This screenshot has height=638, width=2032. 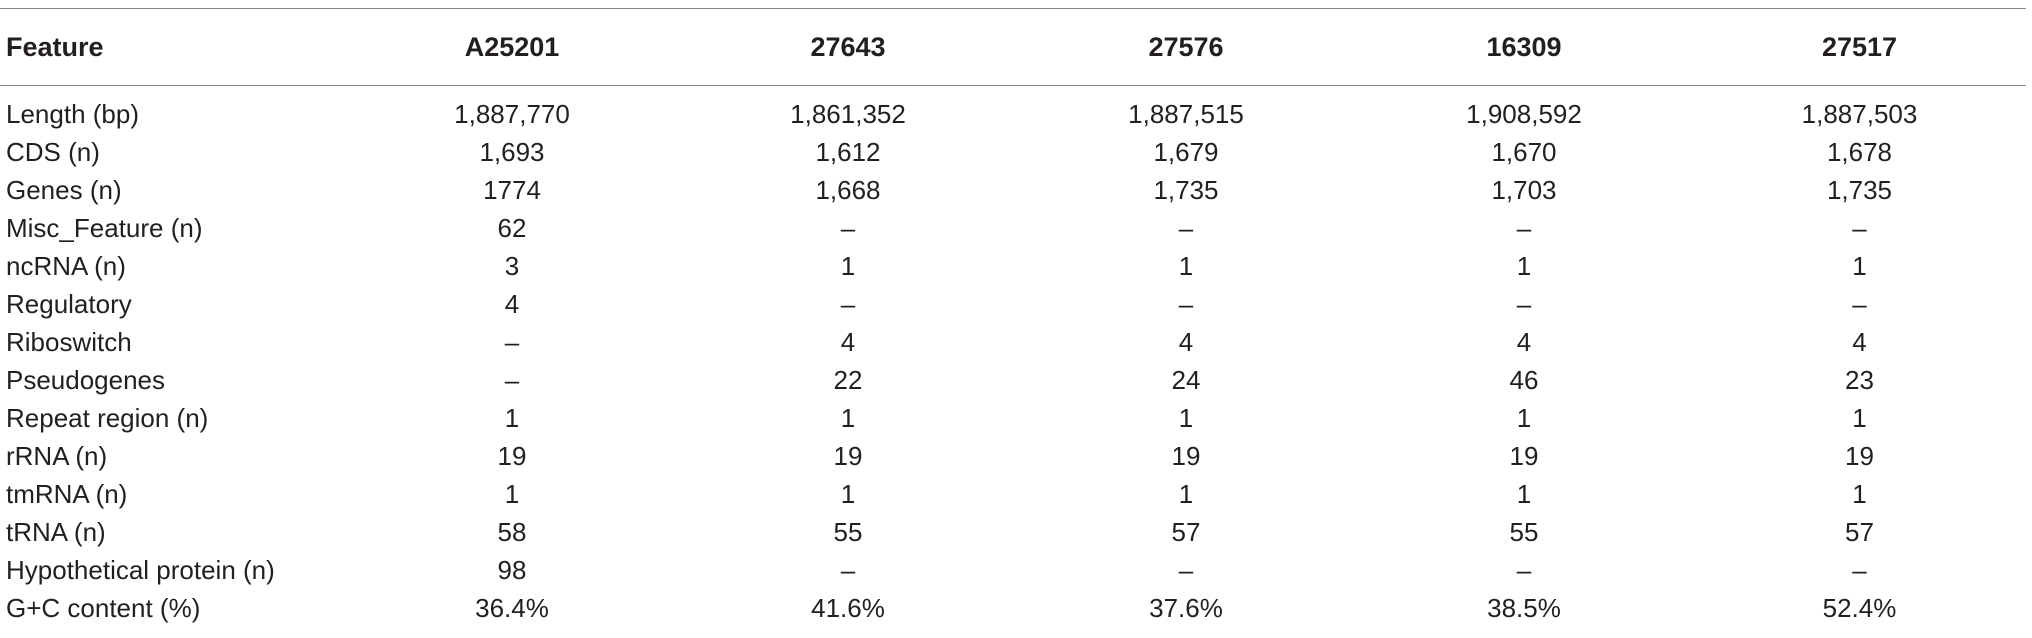 What do you see at coordinates (86, 380) in the screenshot?
I see `row-label: Pseudogenes` at bounding box center [86, 380].